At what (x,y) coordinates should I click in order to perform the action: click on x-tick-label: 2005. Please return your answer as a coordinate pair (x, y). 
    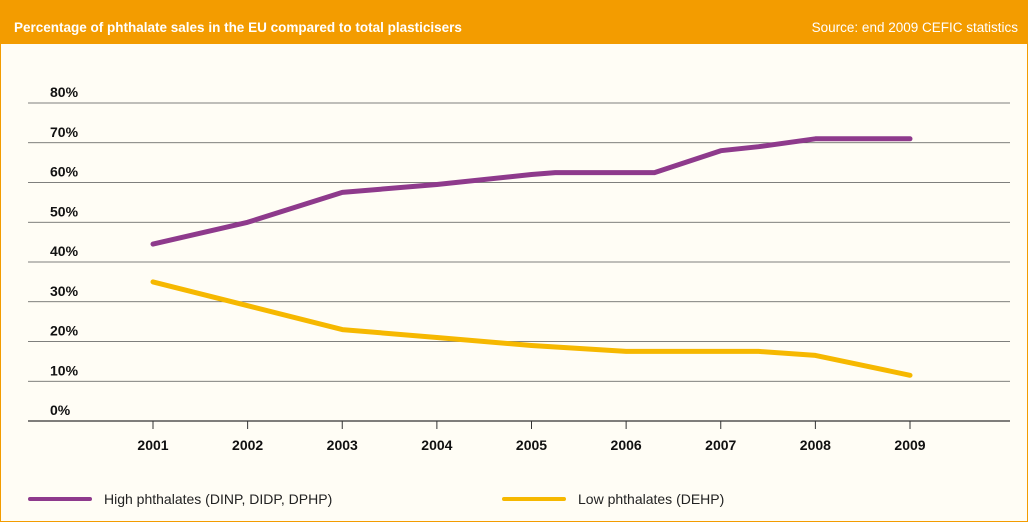
    Looking at the image, I should click on (531, 445).